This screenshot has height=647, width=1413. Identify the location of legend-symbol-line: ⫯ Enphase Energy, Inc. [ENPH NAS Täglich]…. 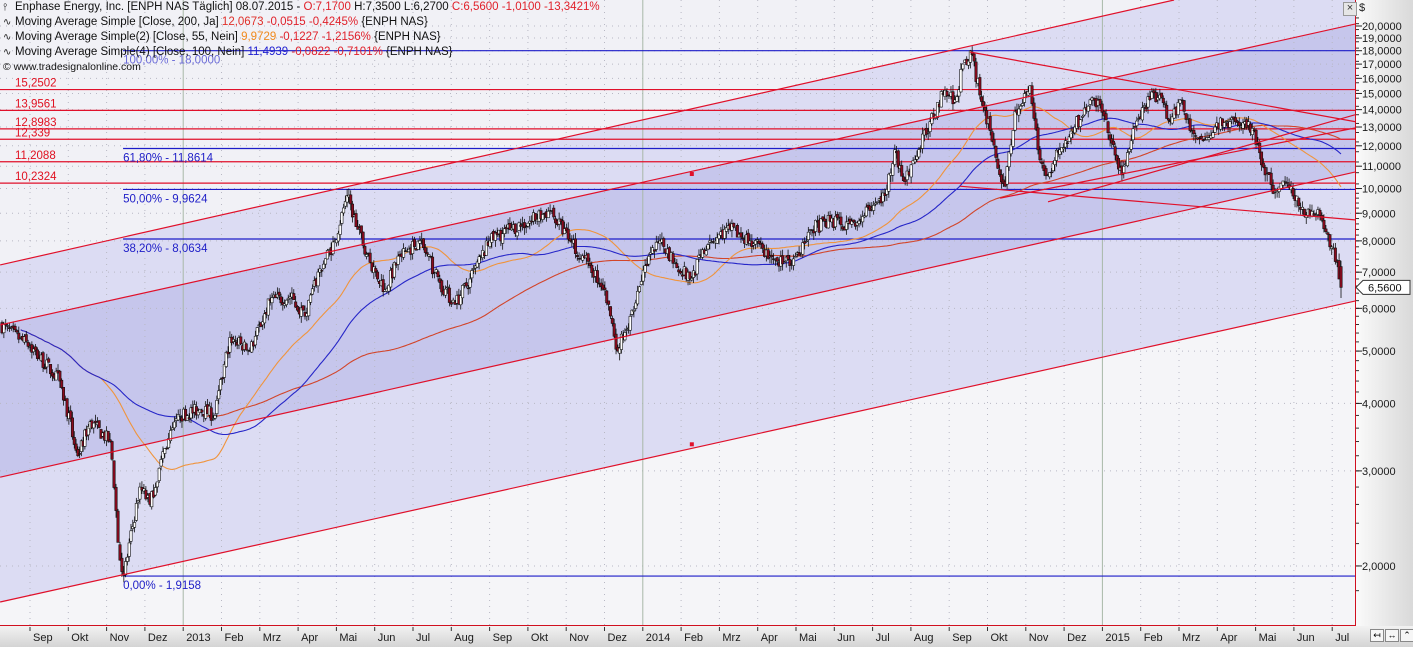
(301, 7).